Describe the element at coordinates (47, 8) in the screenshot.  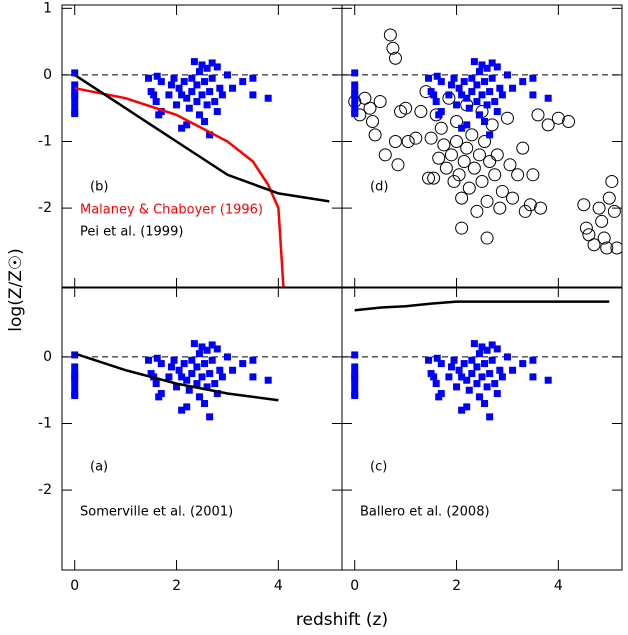
I see `y-tick-label: 1` at that location.